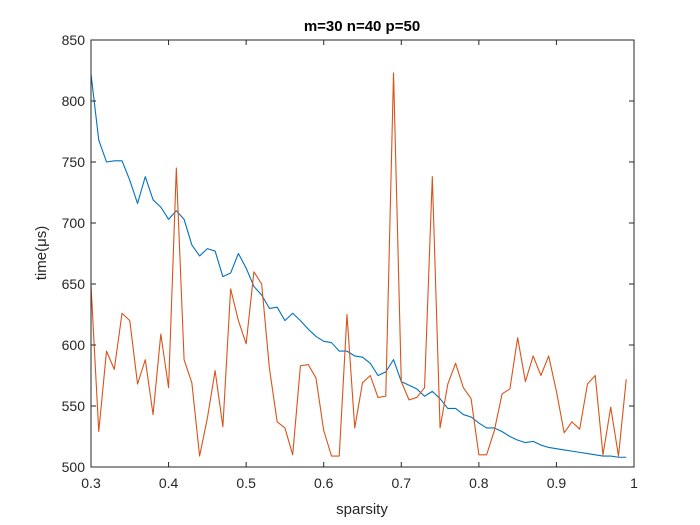 This screenshot has height=525, width=700. I want to click on y-tick-label: 500, so click(74, 467).